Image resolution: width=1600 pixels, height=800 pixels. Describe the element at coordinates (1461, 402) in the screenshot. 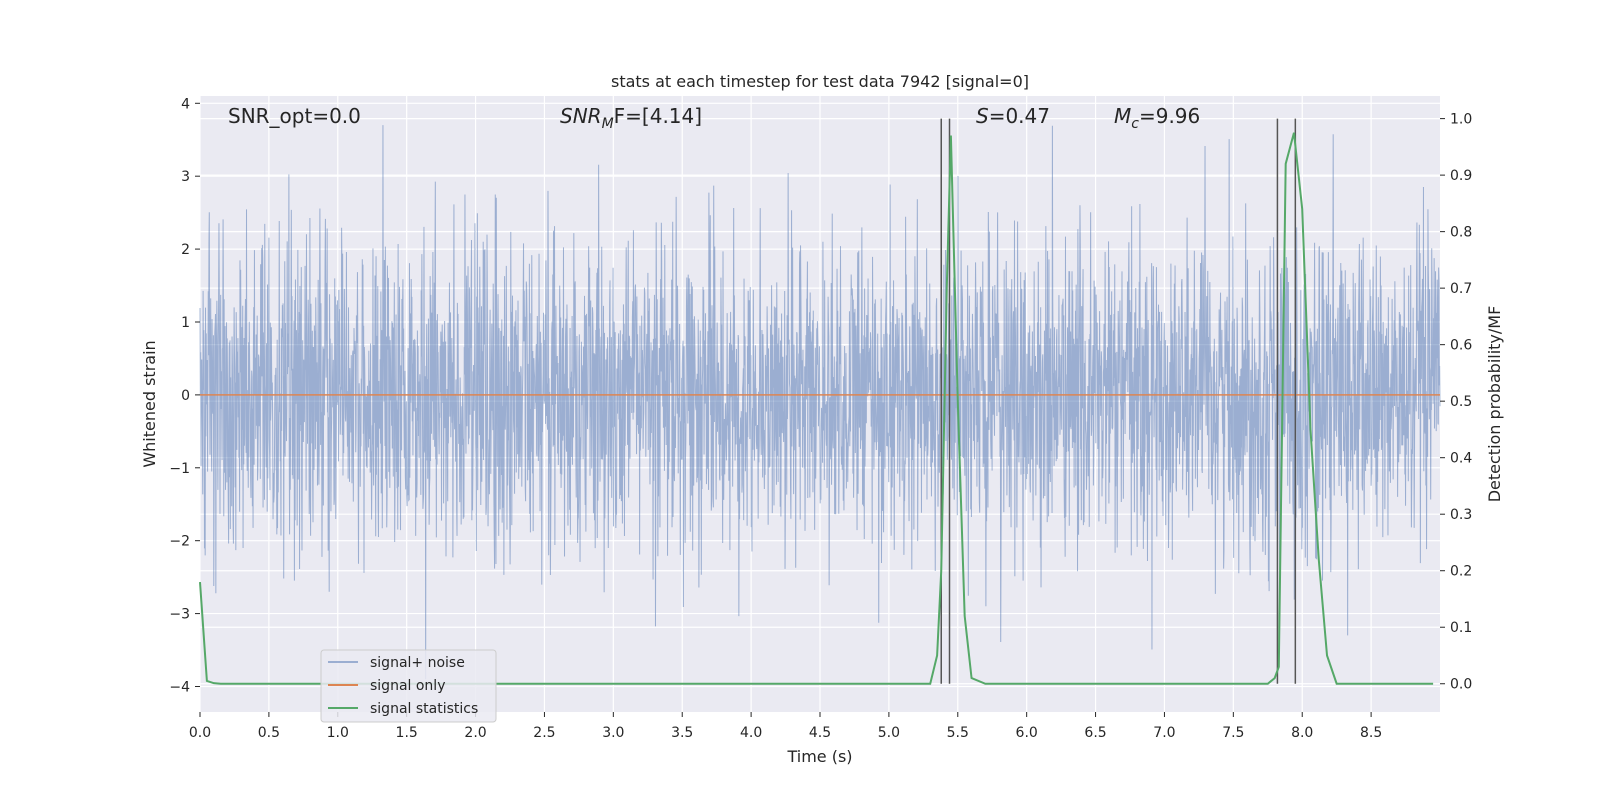

I see `y-right-tick-label: 0.5` at that location.